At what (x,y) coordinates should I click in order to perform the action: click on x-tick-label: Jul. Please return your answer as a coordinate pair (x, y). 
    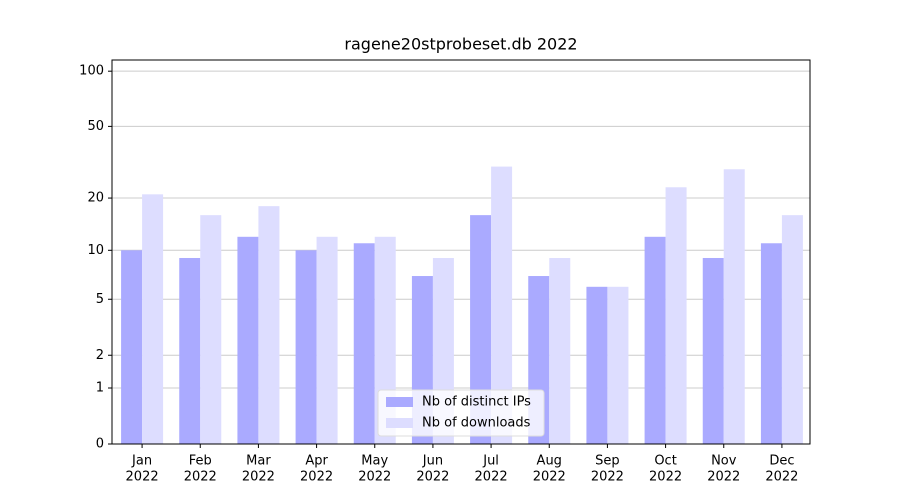
    Looking at the image, I should click on (490, 461).